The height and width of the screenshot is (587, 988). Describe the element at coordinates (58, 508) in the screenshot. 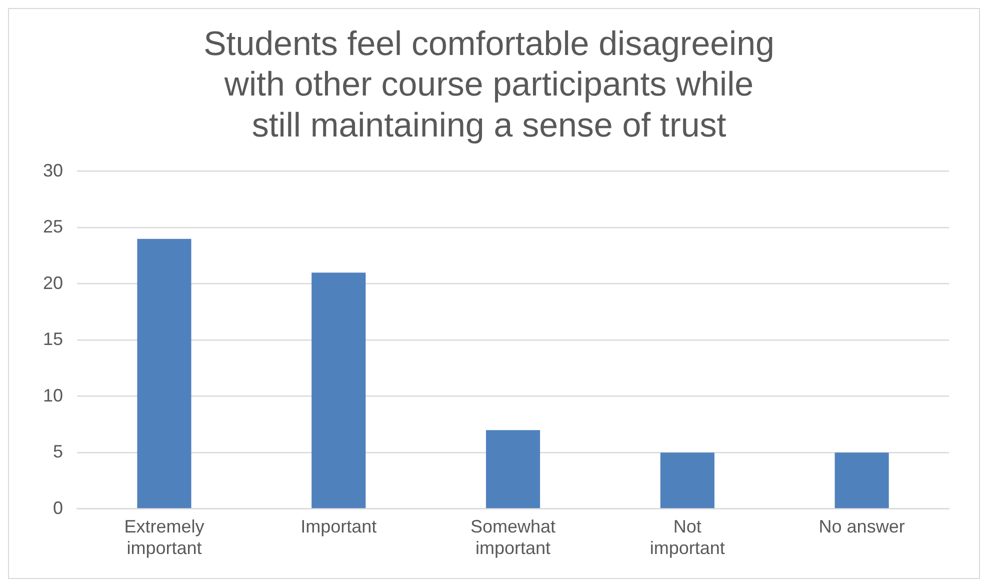

I see `y-tick-label: 0` at that location.